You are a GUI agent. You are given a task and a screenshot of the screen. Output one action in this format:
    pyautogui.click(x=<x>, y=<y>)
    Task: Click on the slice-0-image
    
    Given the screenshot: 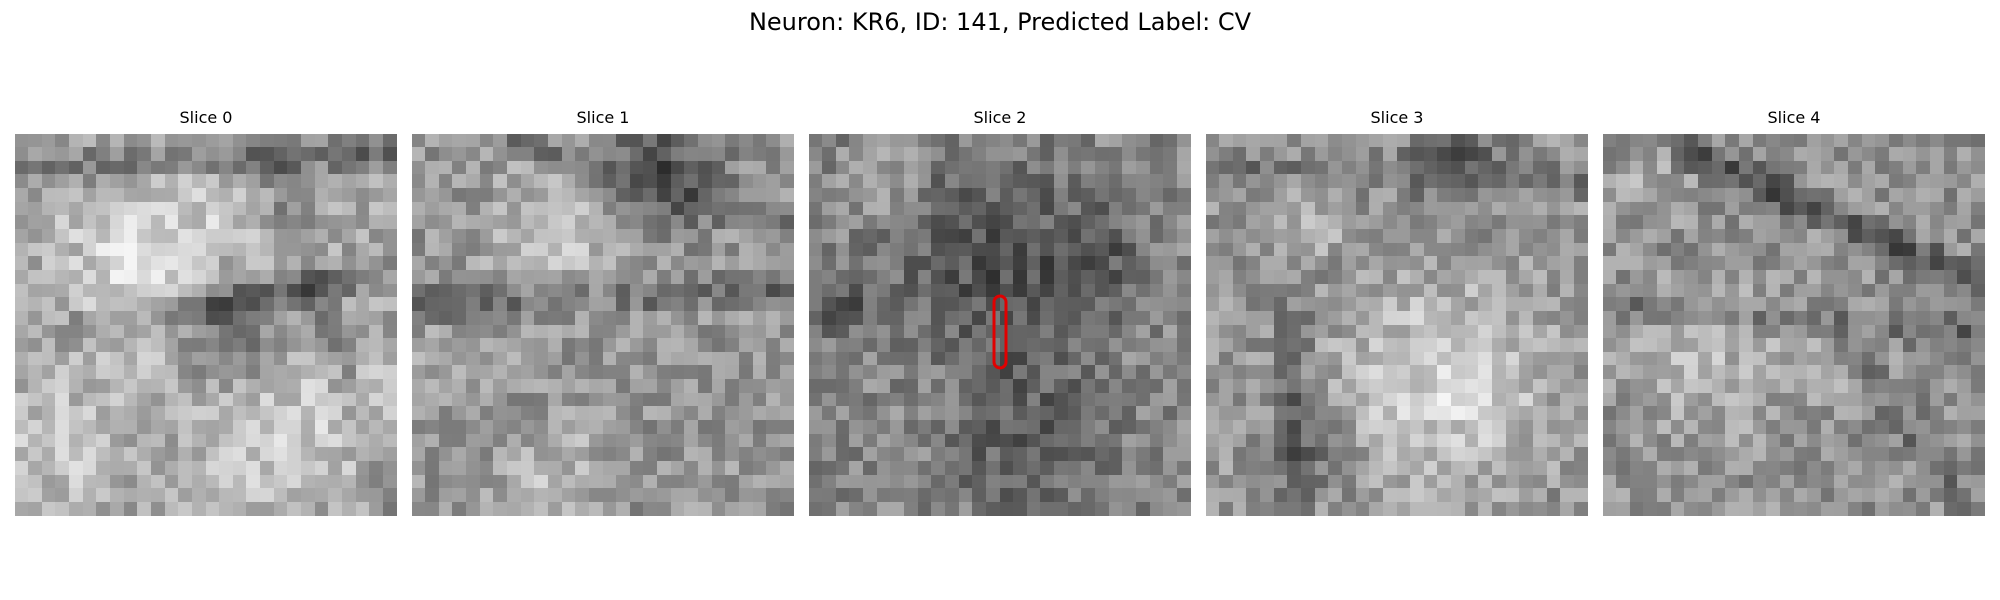 What is the action you would take?
    pyautogui.click(x=206, y=325)
    